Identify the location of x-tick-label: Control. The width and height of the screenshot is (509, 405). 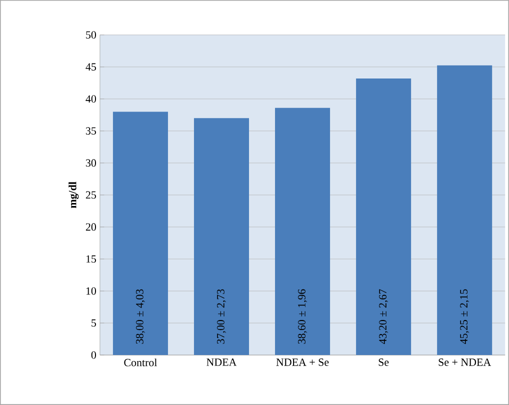
(140, 362).